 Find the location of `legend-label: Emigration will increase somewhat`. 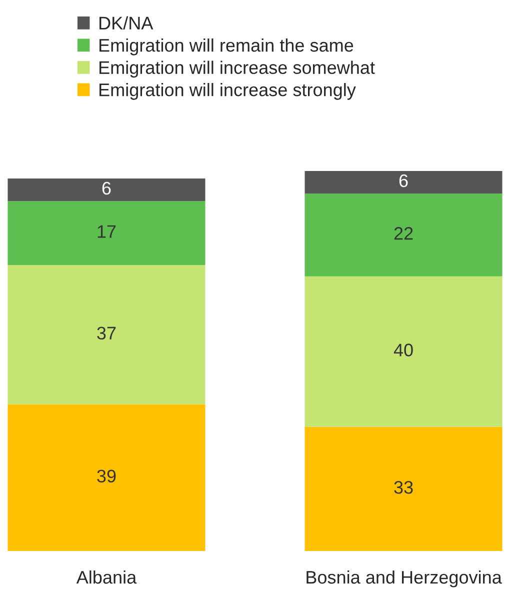

legend-label: Emigration will increase somewhat is located at coordinates (237, 69).